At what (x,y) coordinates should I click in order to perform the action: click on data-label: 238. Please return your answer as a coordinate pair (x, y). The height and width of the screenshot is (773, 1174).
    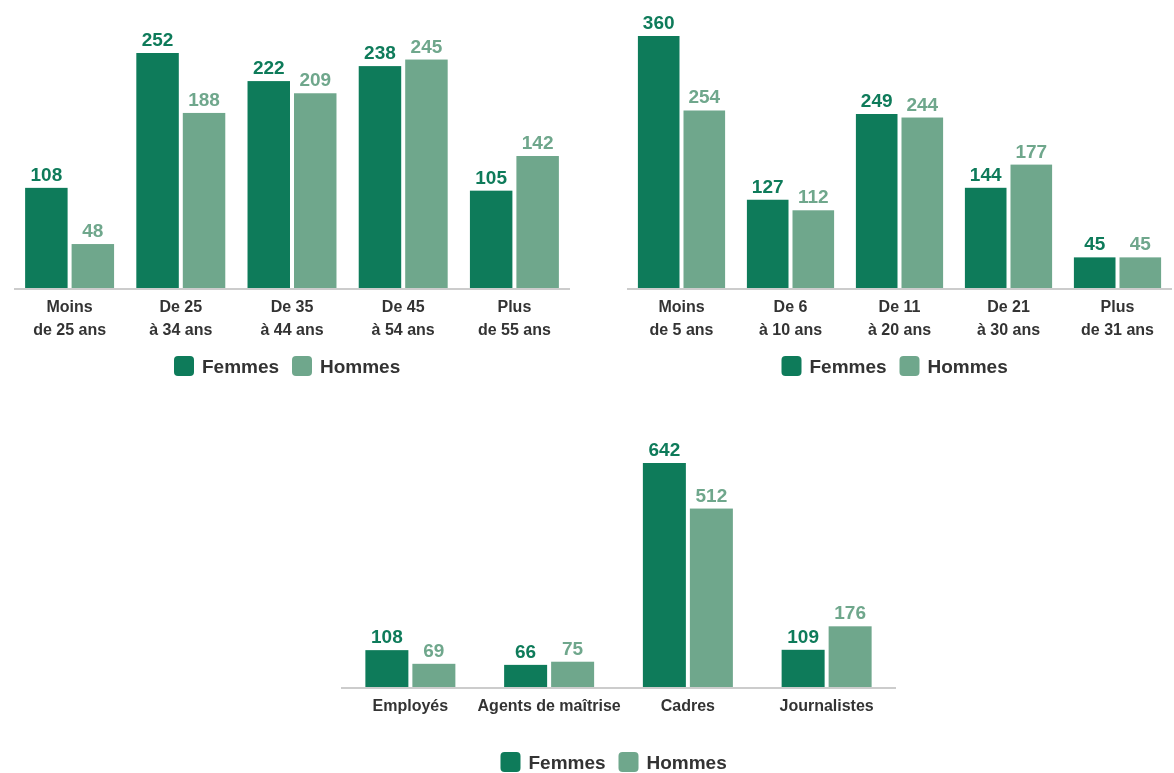
    Looking at the image, I should click on (380, 53).